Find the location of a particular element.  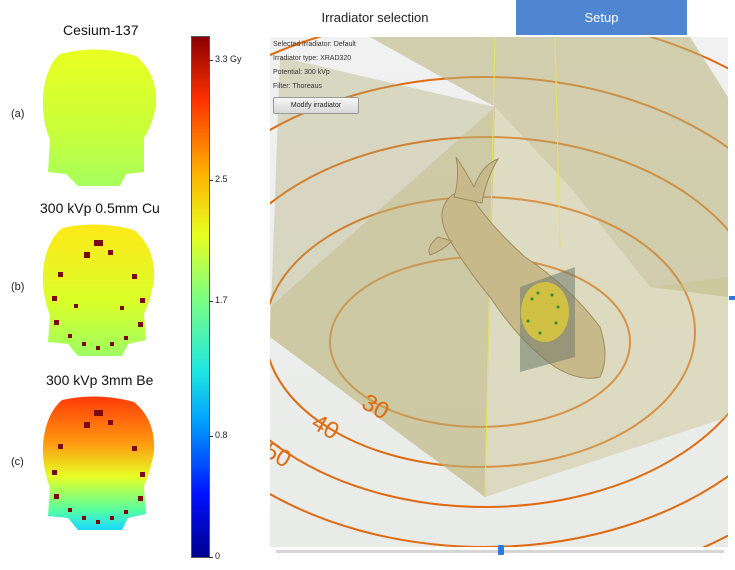

modify-irradiator-button: Modify irradiator is located at coordinates (316, 105).